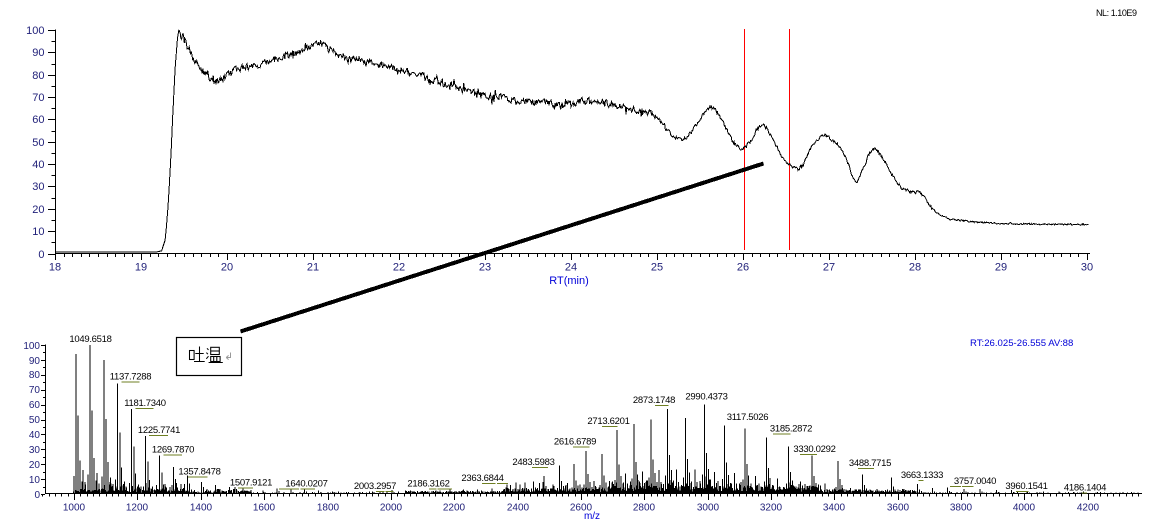  What do you see at coordinates (748, 417) in the screenshot?
I see `svg-text: 3117.5026` at bounding box center [748, 417].